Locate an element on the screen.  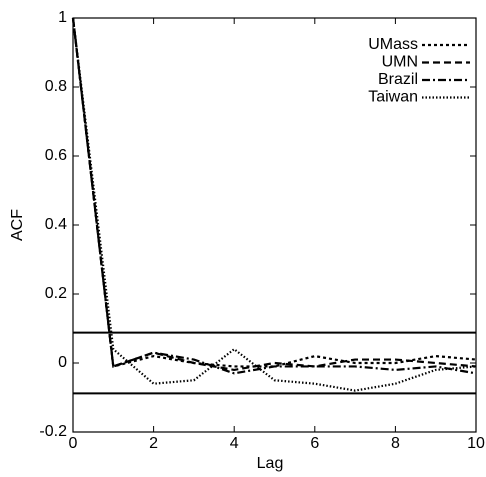
y-axis-label: ACF is located at coordinates (17, 225).